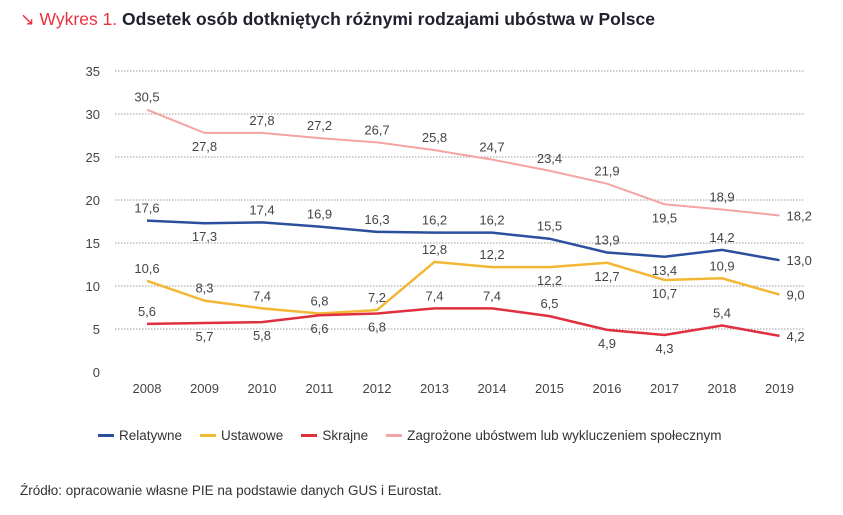 Image resolution: width=843 pixels, height=515 pixels. I want to click on data-label: 23,4, so click(549, 158).